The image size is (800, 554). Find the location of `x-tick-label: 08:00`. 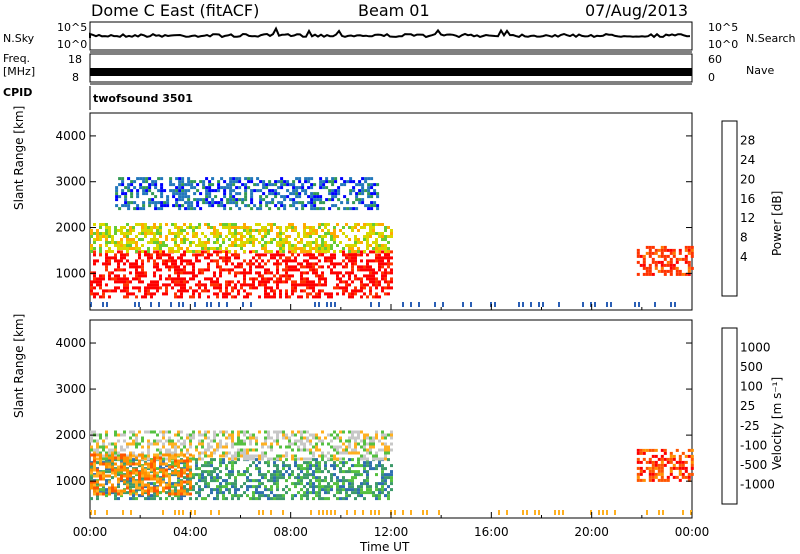

x-tick-label: 08:00 is located at coordinates (290, 532).